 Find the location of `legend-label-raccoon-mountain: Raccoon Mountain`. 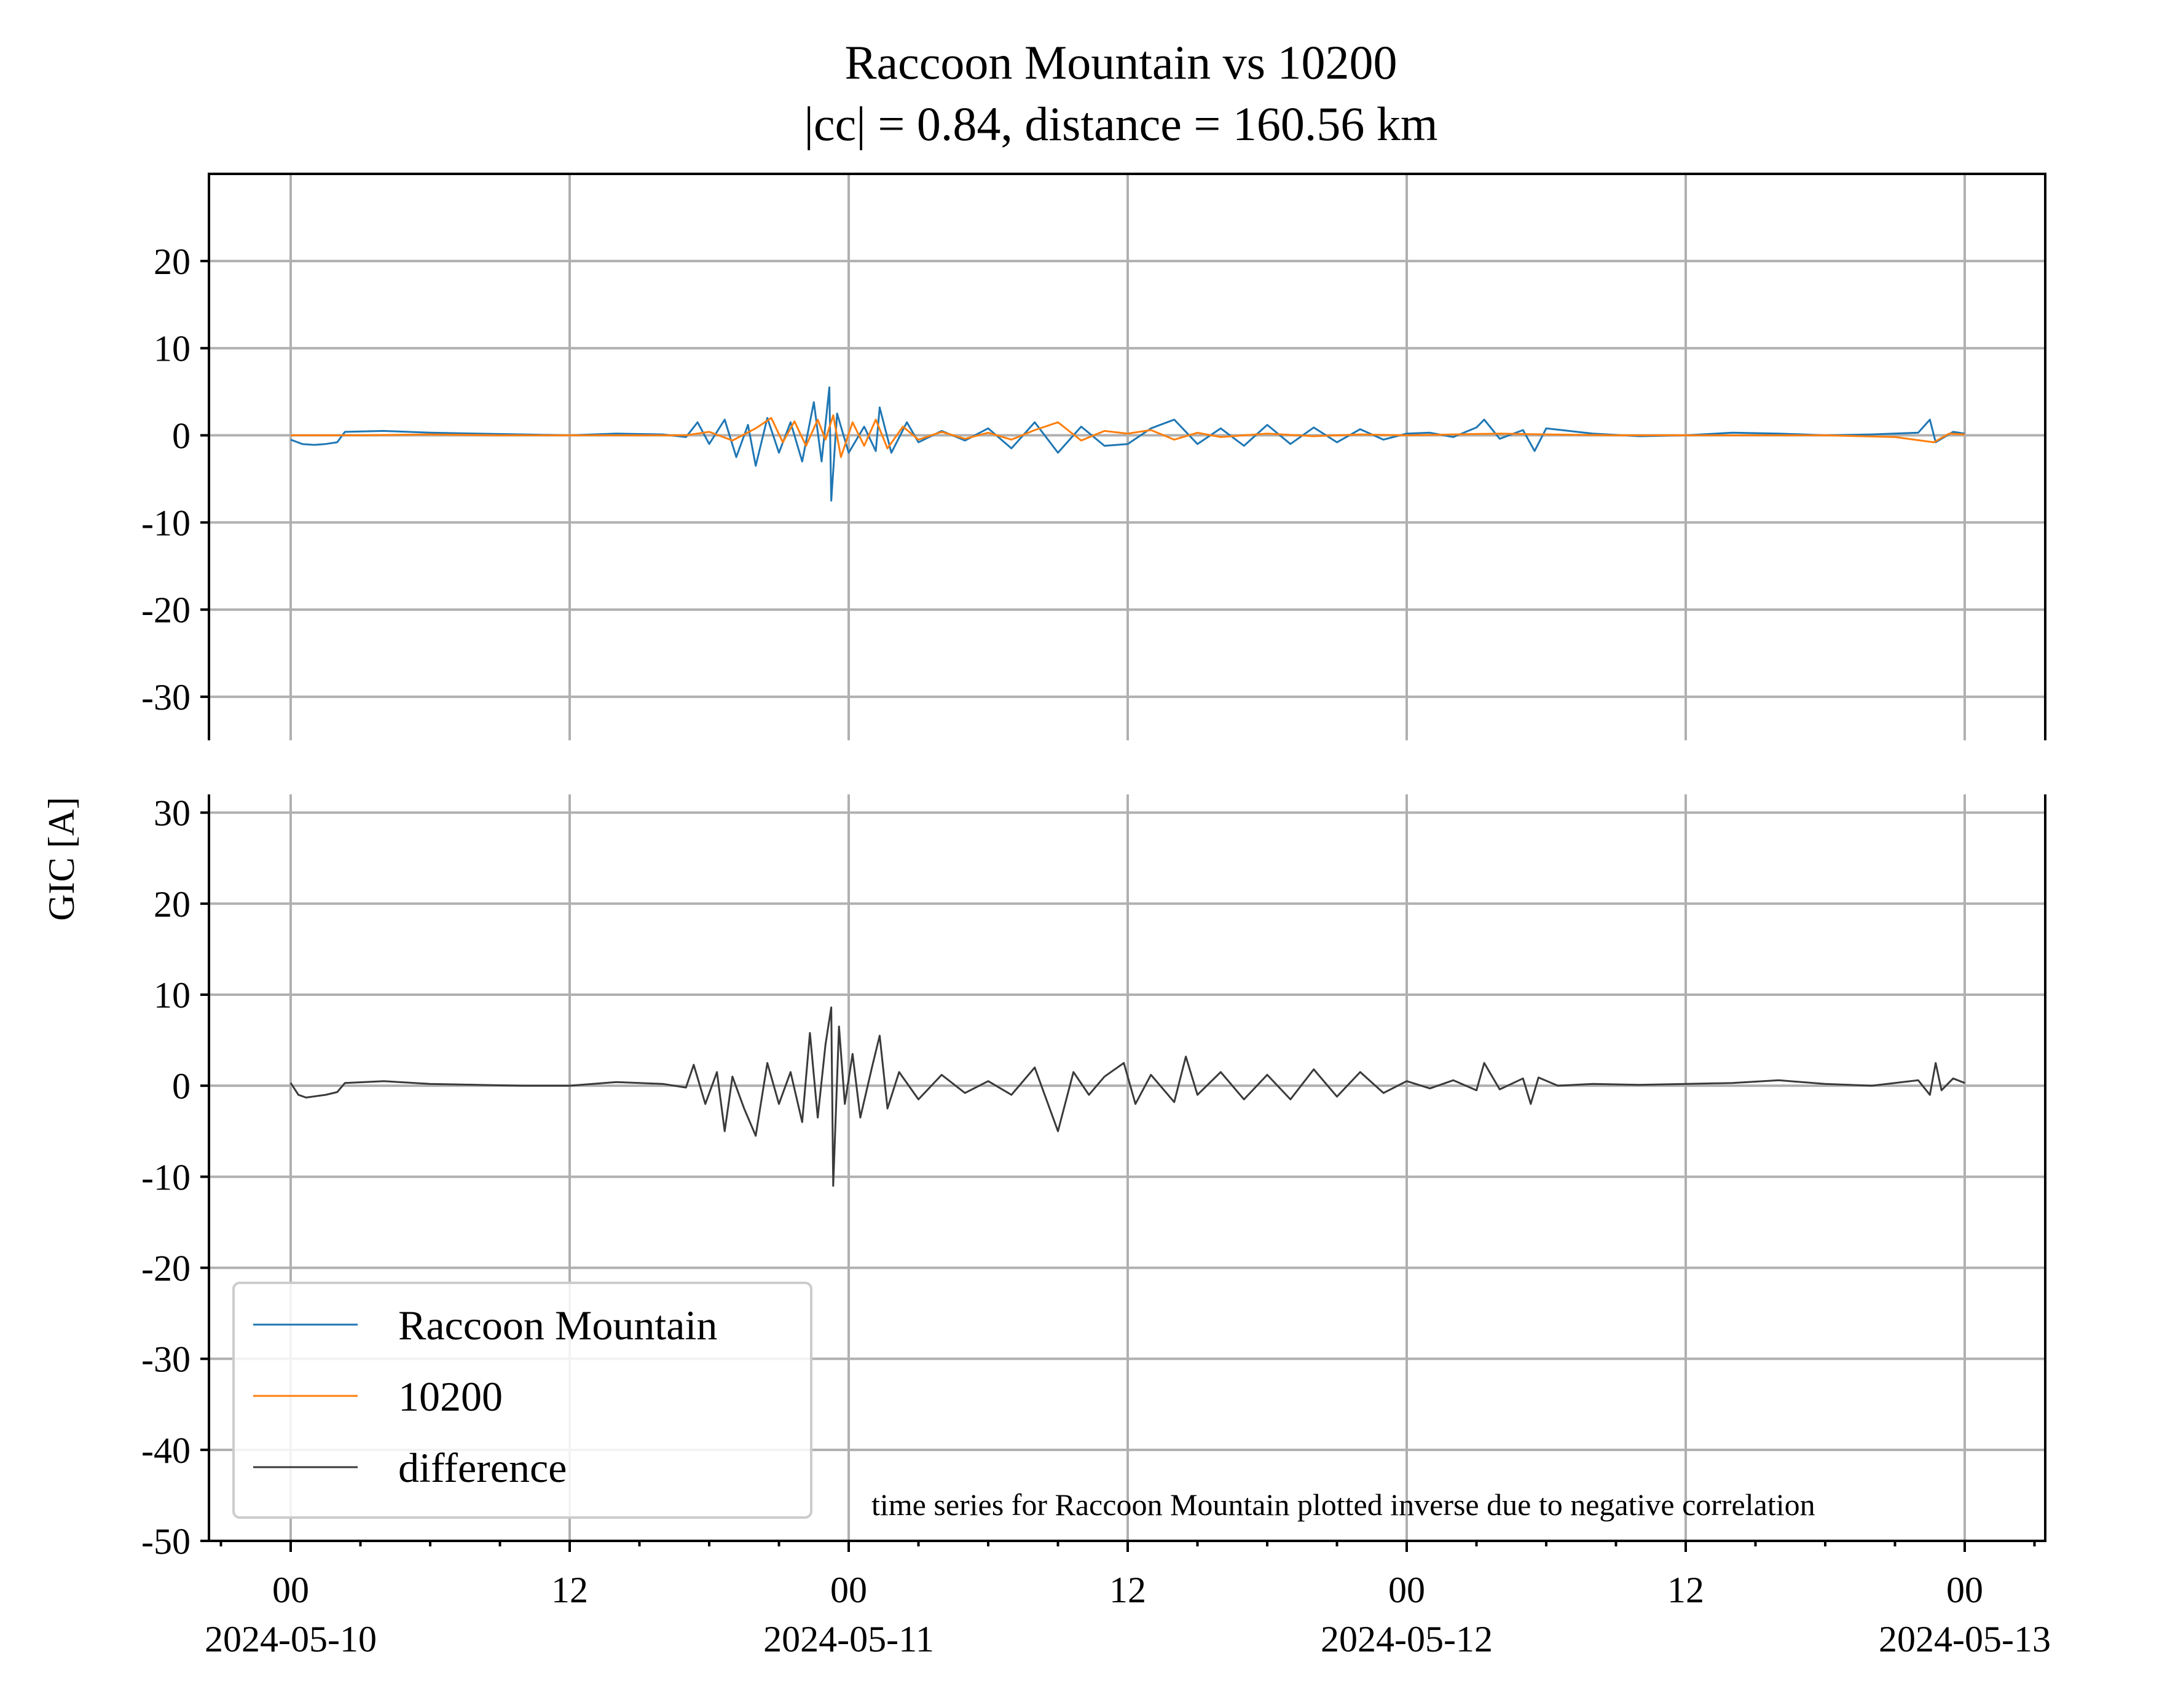

legend-label-raccoon-mountain: Raccoon Mountain is located at coordinates (557, 1325).